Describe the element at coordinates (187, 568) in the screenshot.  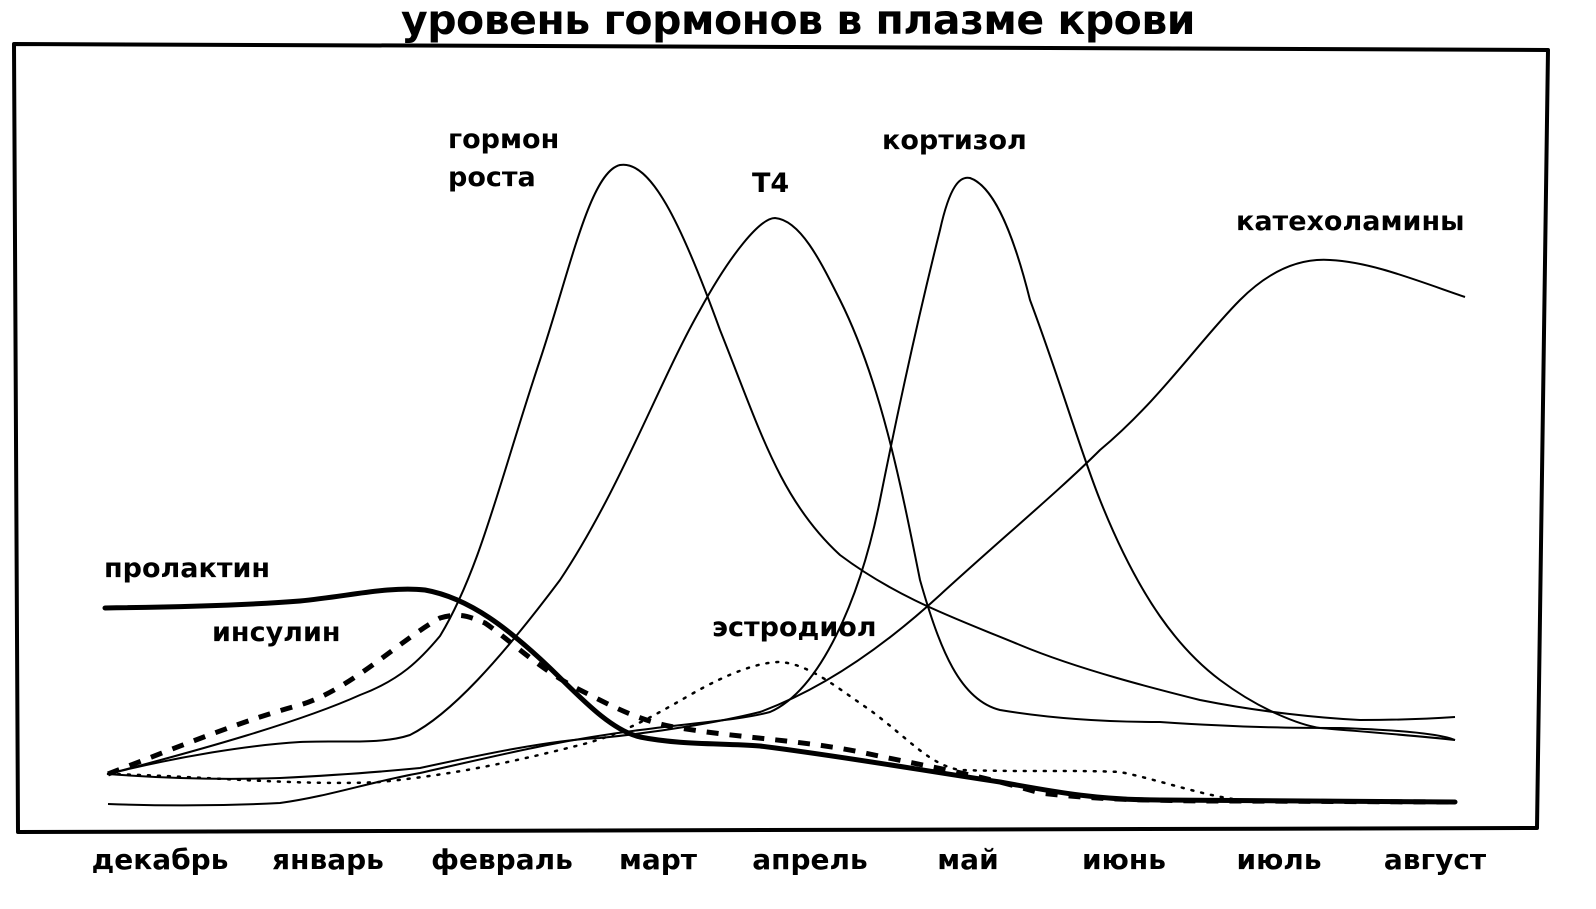
I see `label-prolactin: пролактин` at that location.